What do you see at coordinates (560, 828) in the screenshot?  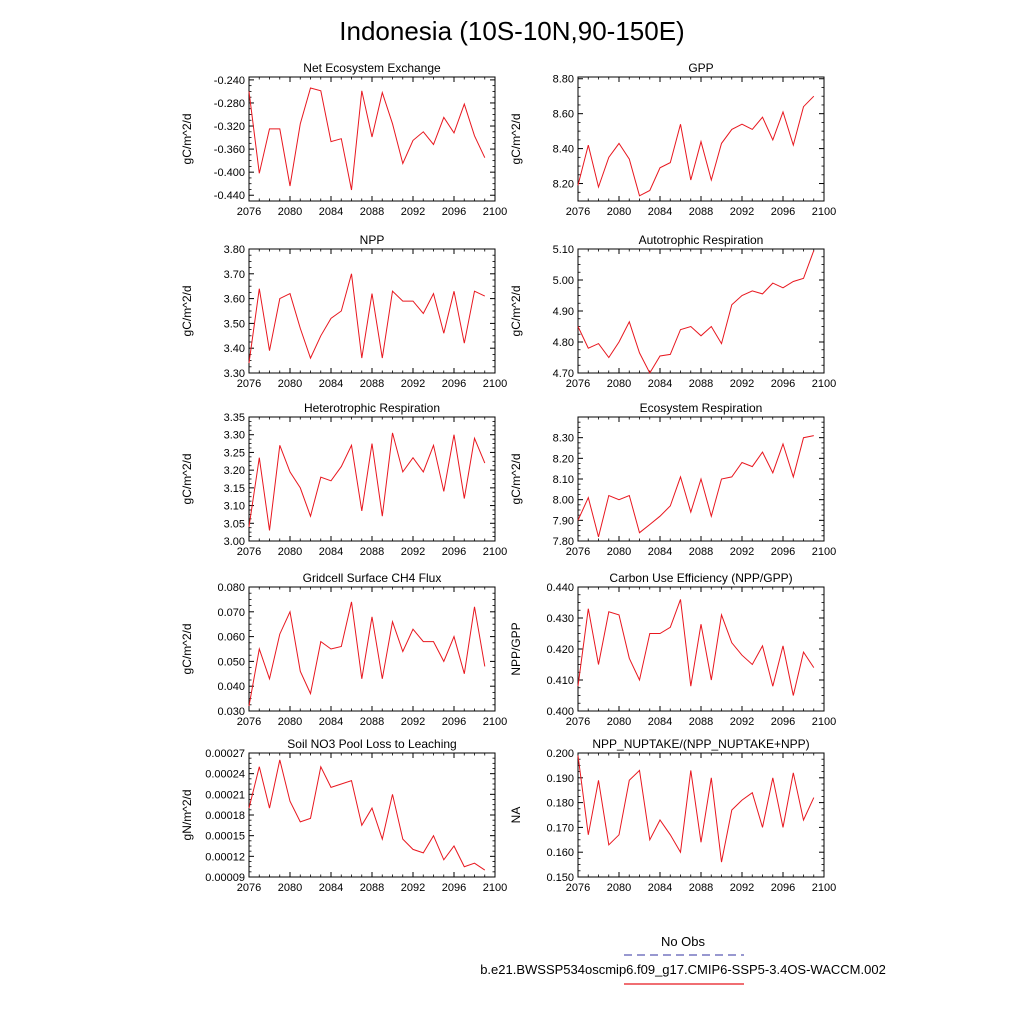 I see `y-tick-label: 0.170` at bounding box center [560, 828].